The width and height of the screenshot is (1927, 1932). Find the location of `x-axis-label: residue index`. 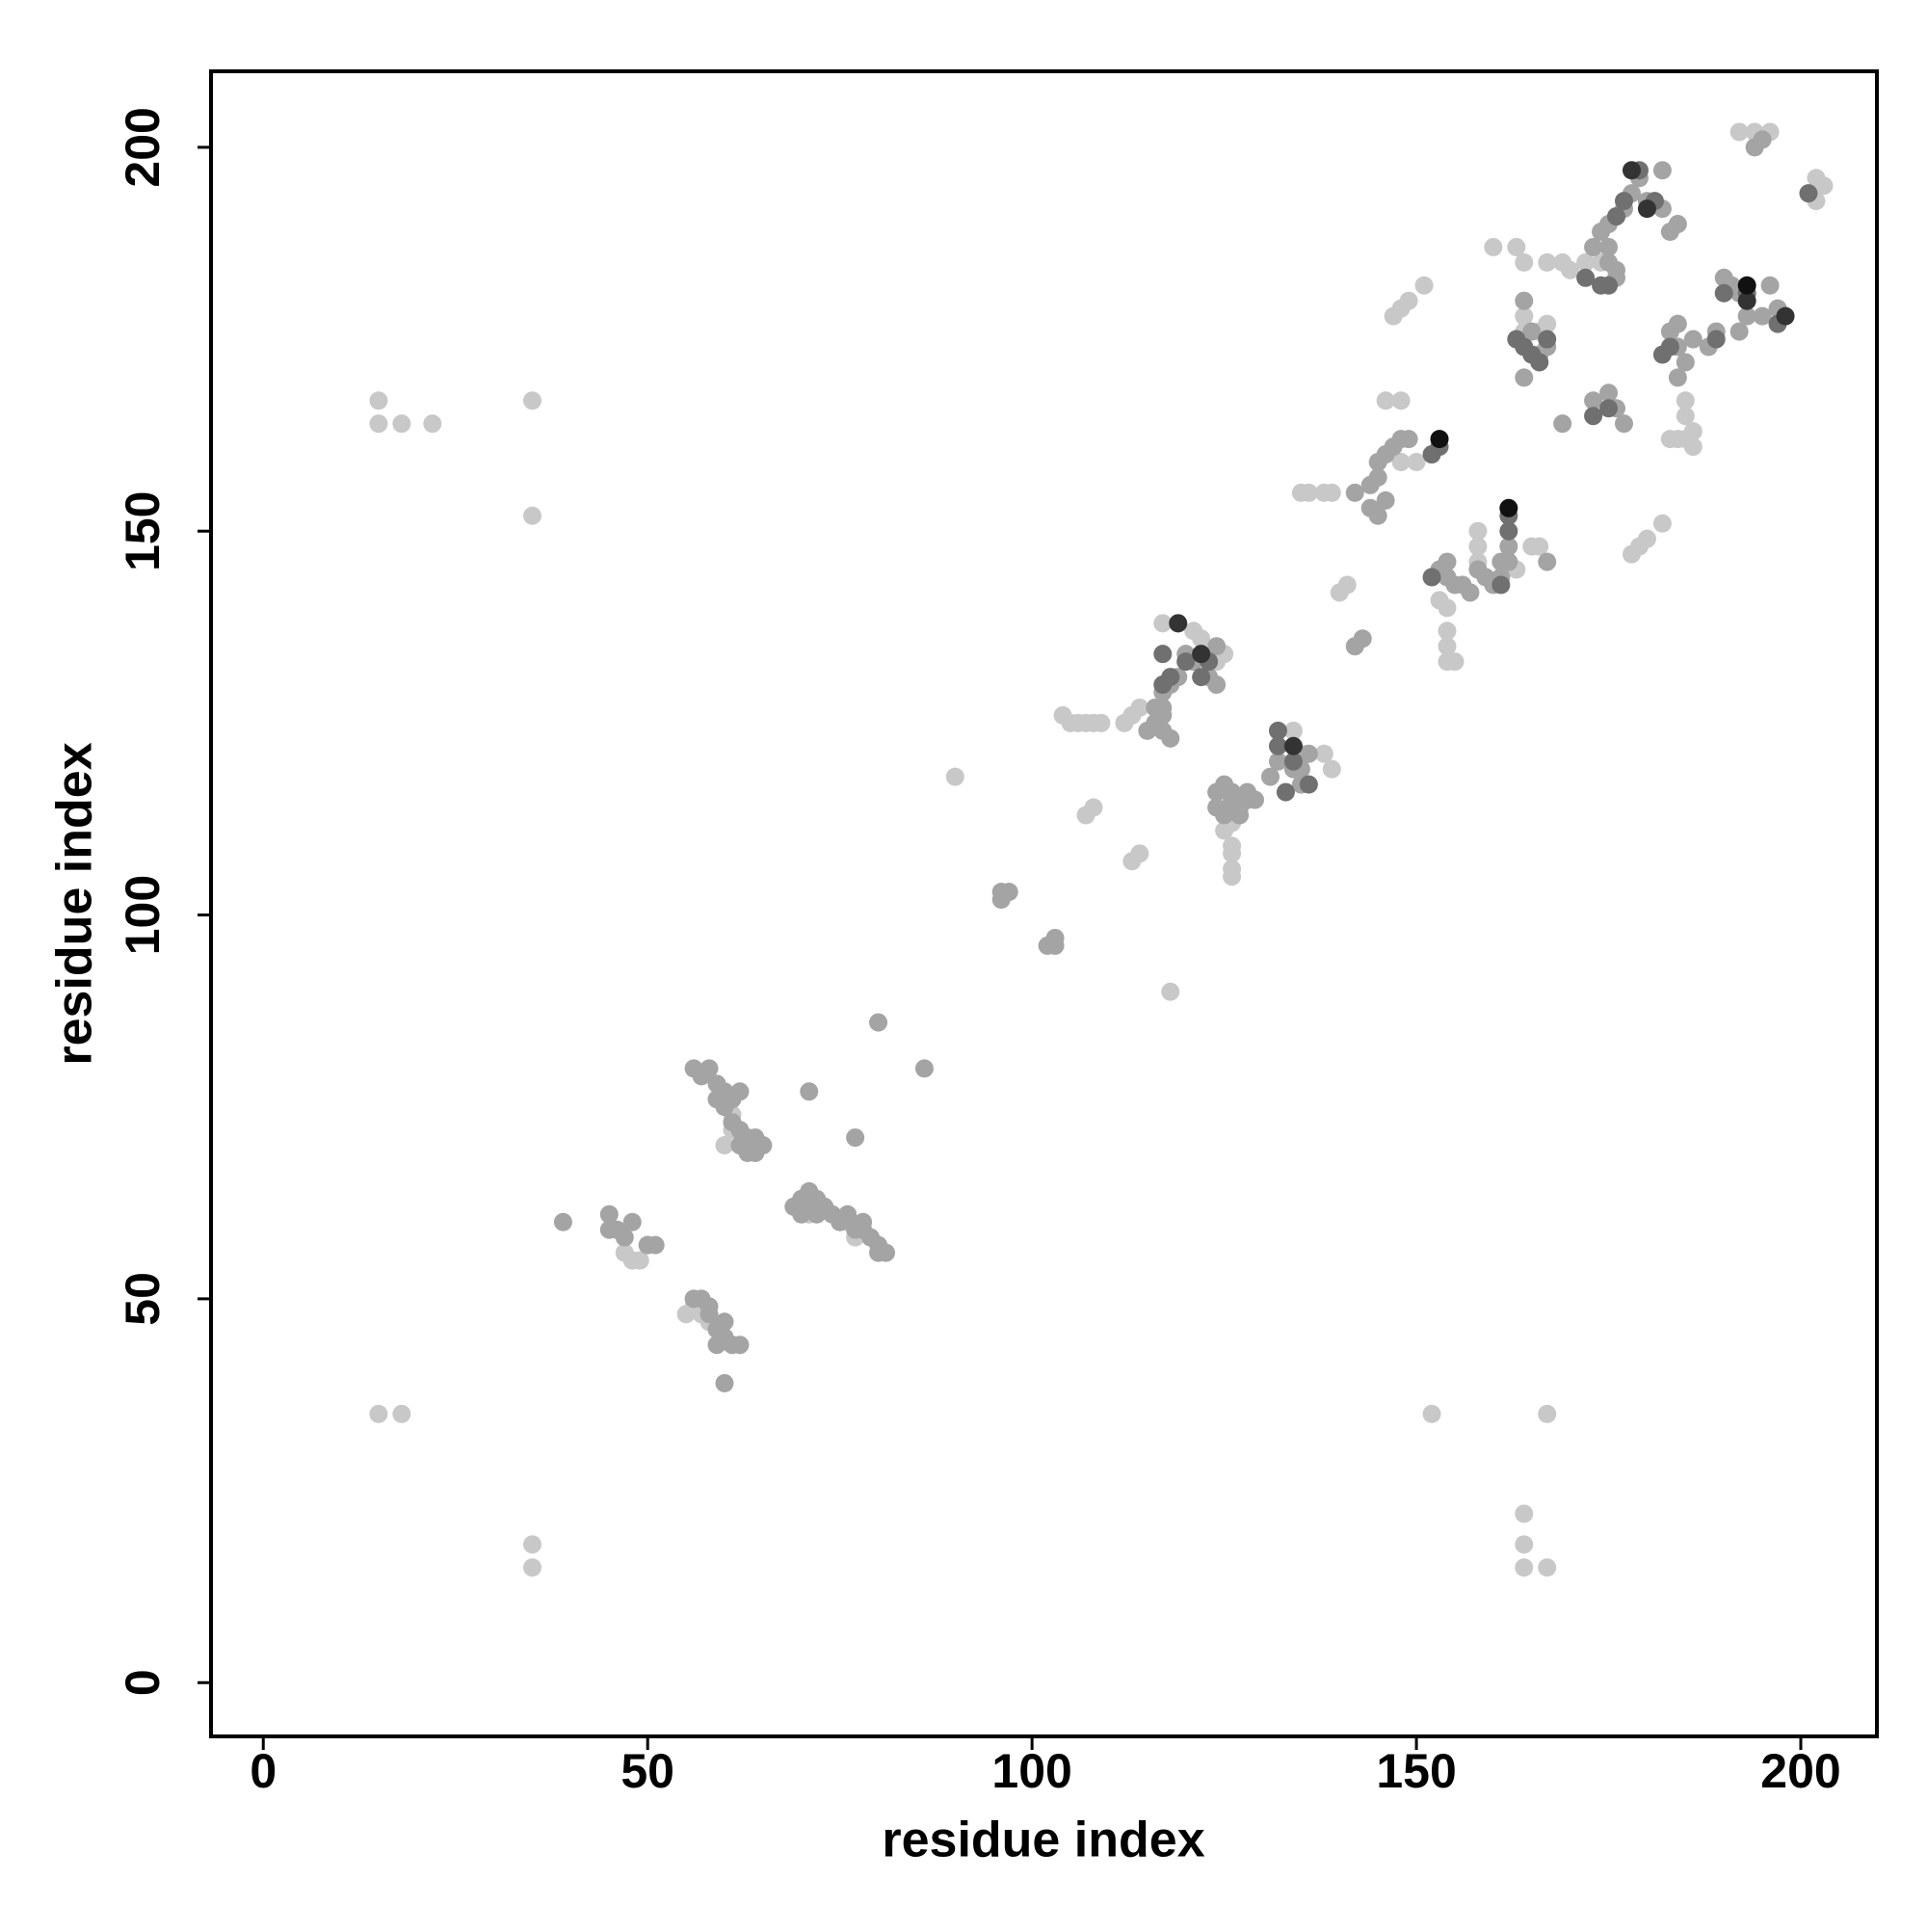

x-axis-label: residue index is located at coordinates (1043, 1840).